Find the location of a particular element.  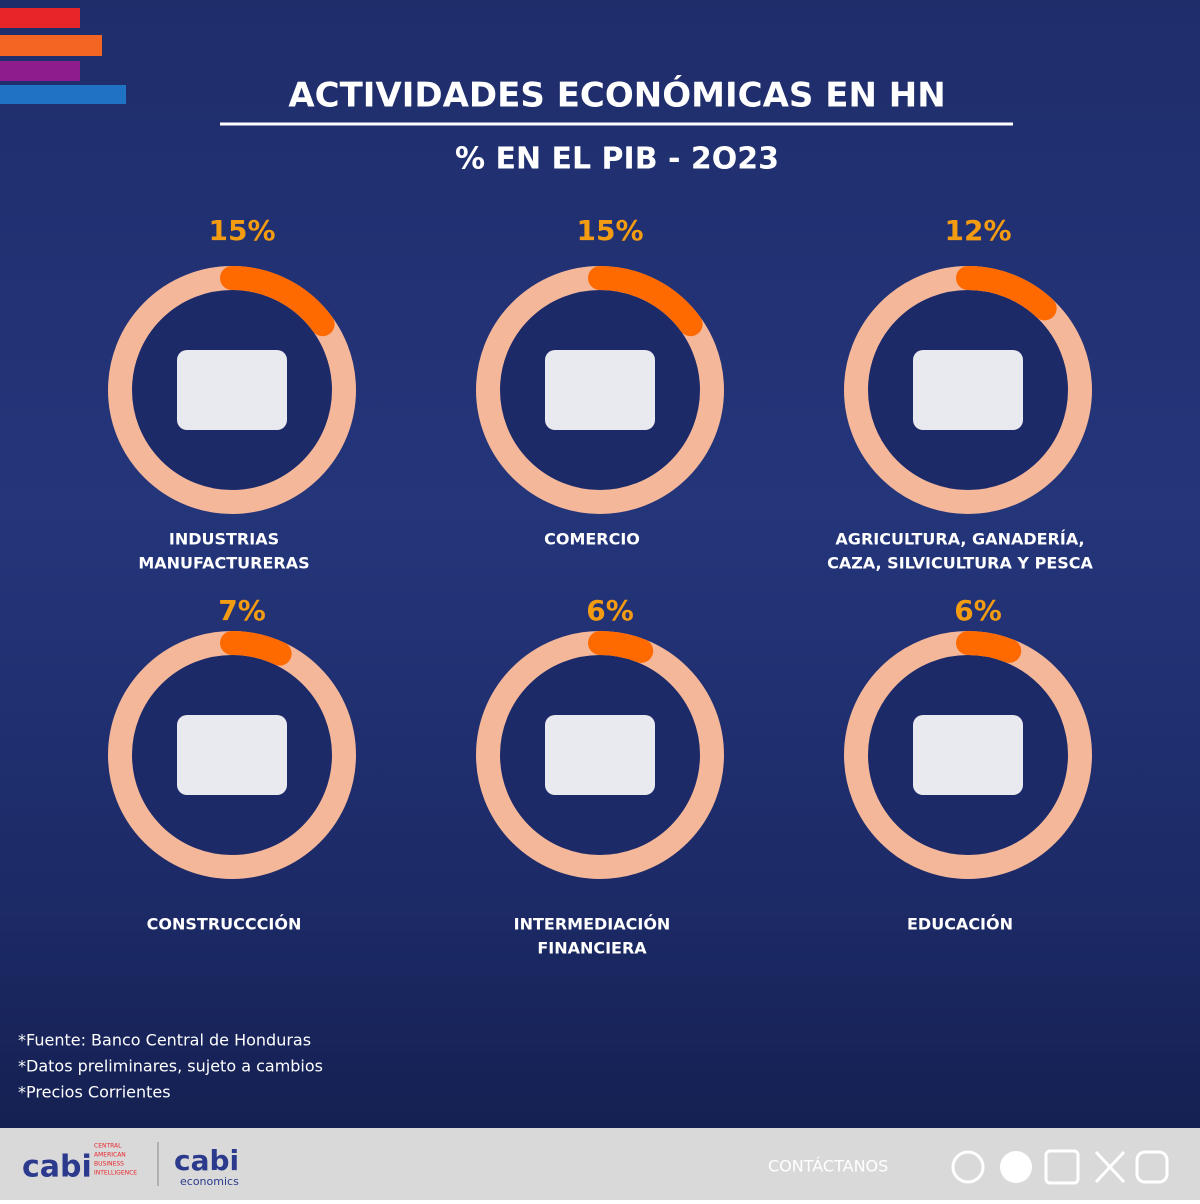

category-label: COMERCIO is located at coordinates (592, 539).